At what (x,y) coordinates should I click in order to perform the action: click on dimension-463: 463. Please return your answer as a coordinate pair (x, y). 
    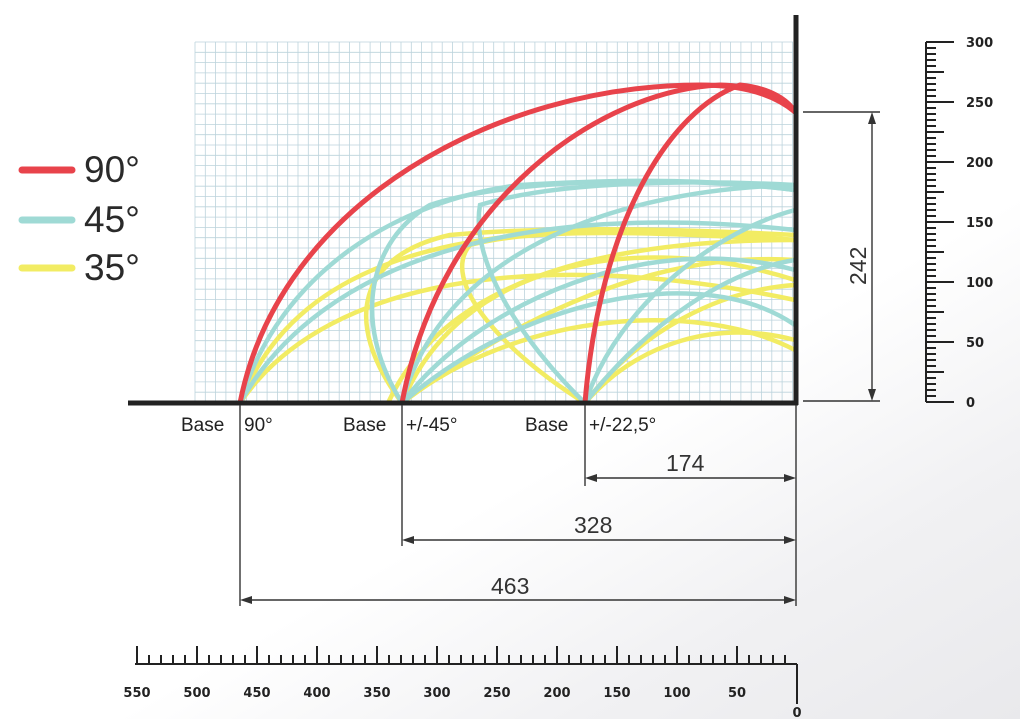
    Looking at the image, I should click on (518, 588).